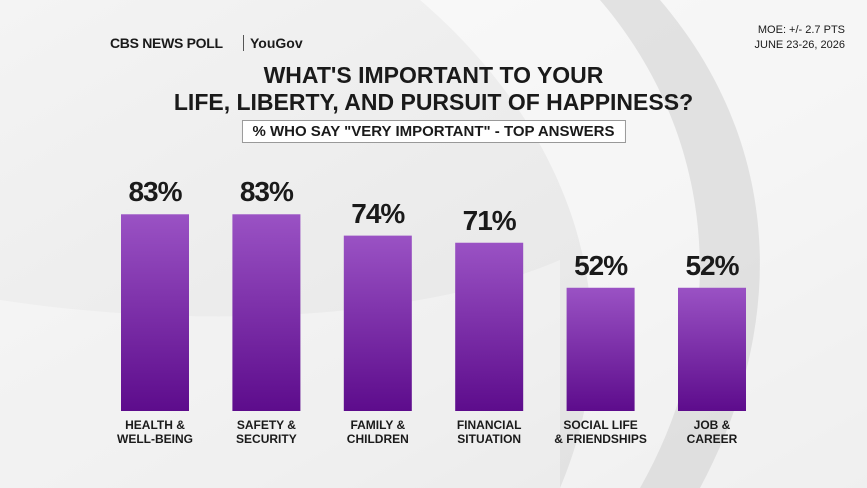  What do you see at coordinates (433, 131) in the screenshot?
I see `subtitle: % WHO SAY "VERY IMPORTANT" - TOP ANSWERS` at bounding box center [433, 131].